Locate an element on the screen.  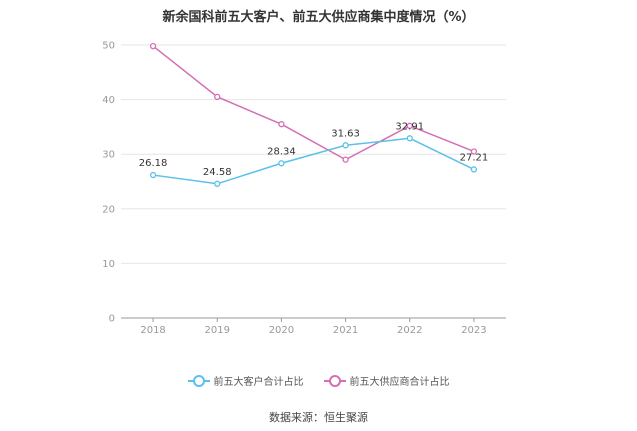
data-label: 24.58 is located at coordinates (217, 172).